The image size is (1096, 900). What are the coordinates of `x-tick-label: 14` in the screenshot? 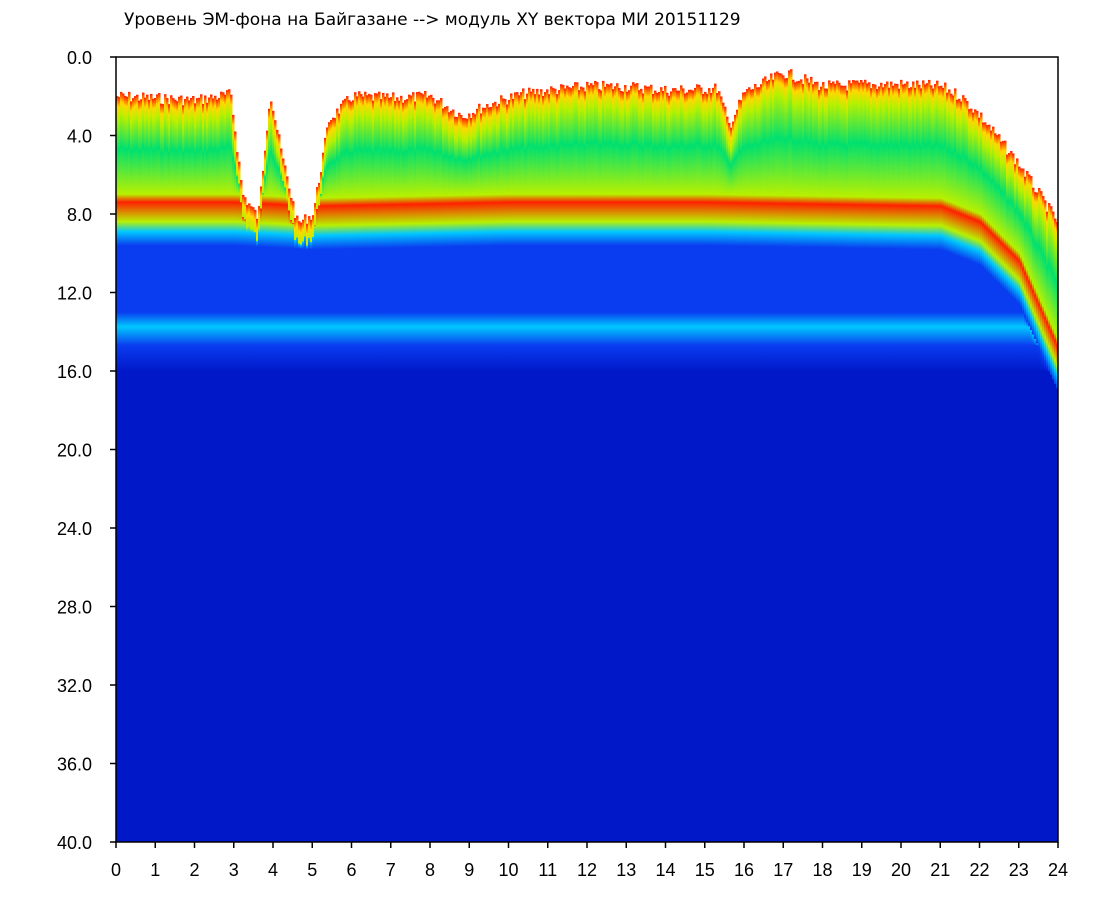 It's located at (665, 870).